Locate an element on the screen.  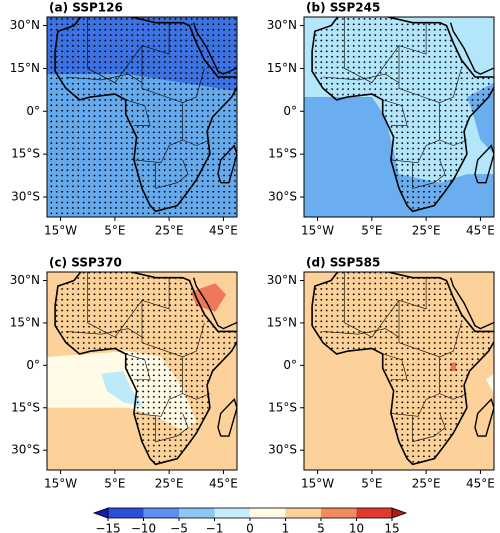
frame is located at coordinates (142, 371).